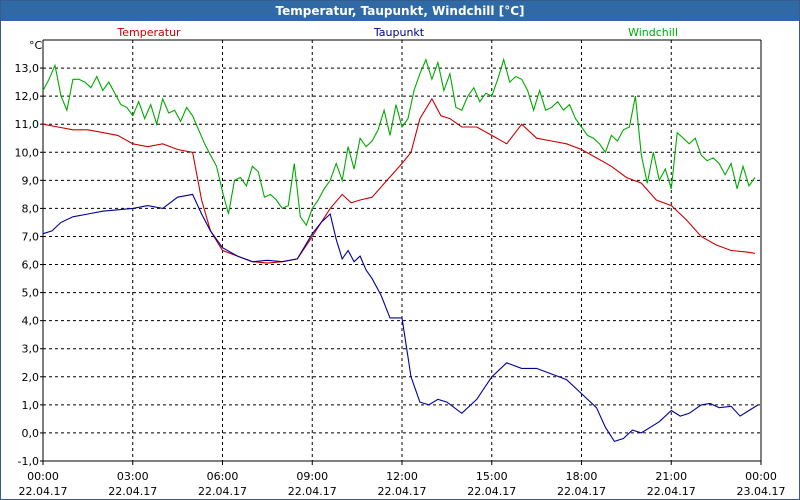 The image size is (800, 500). What do you see at coordinates (582, 476) in the screenshot?
I see `x-tick-time: 18:00` at bounding box center [582, 476].